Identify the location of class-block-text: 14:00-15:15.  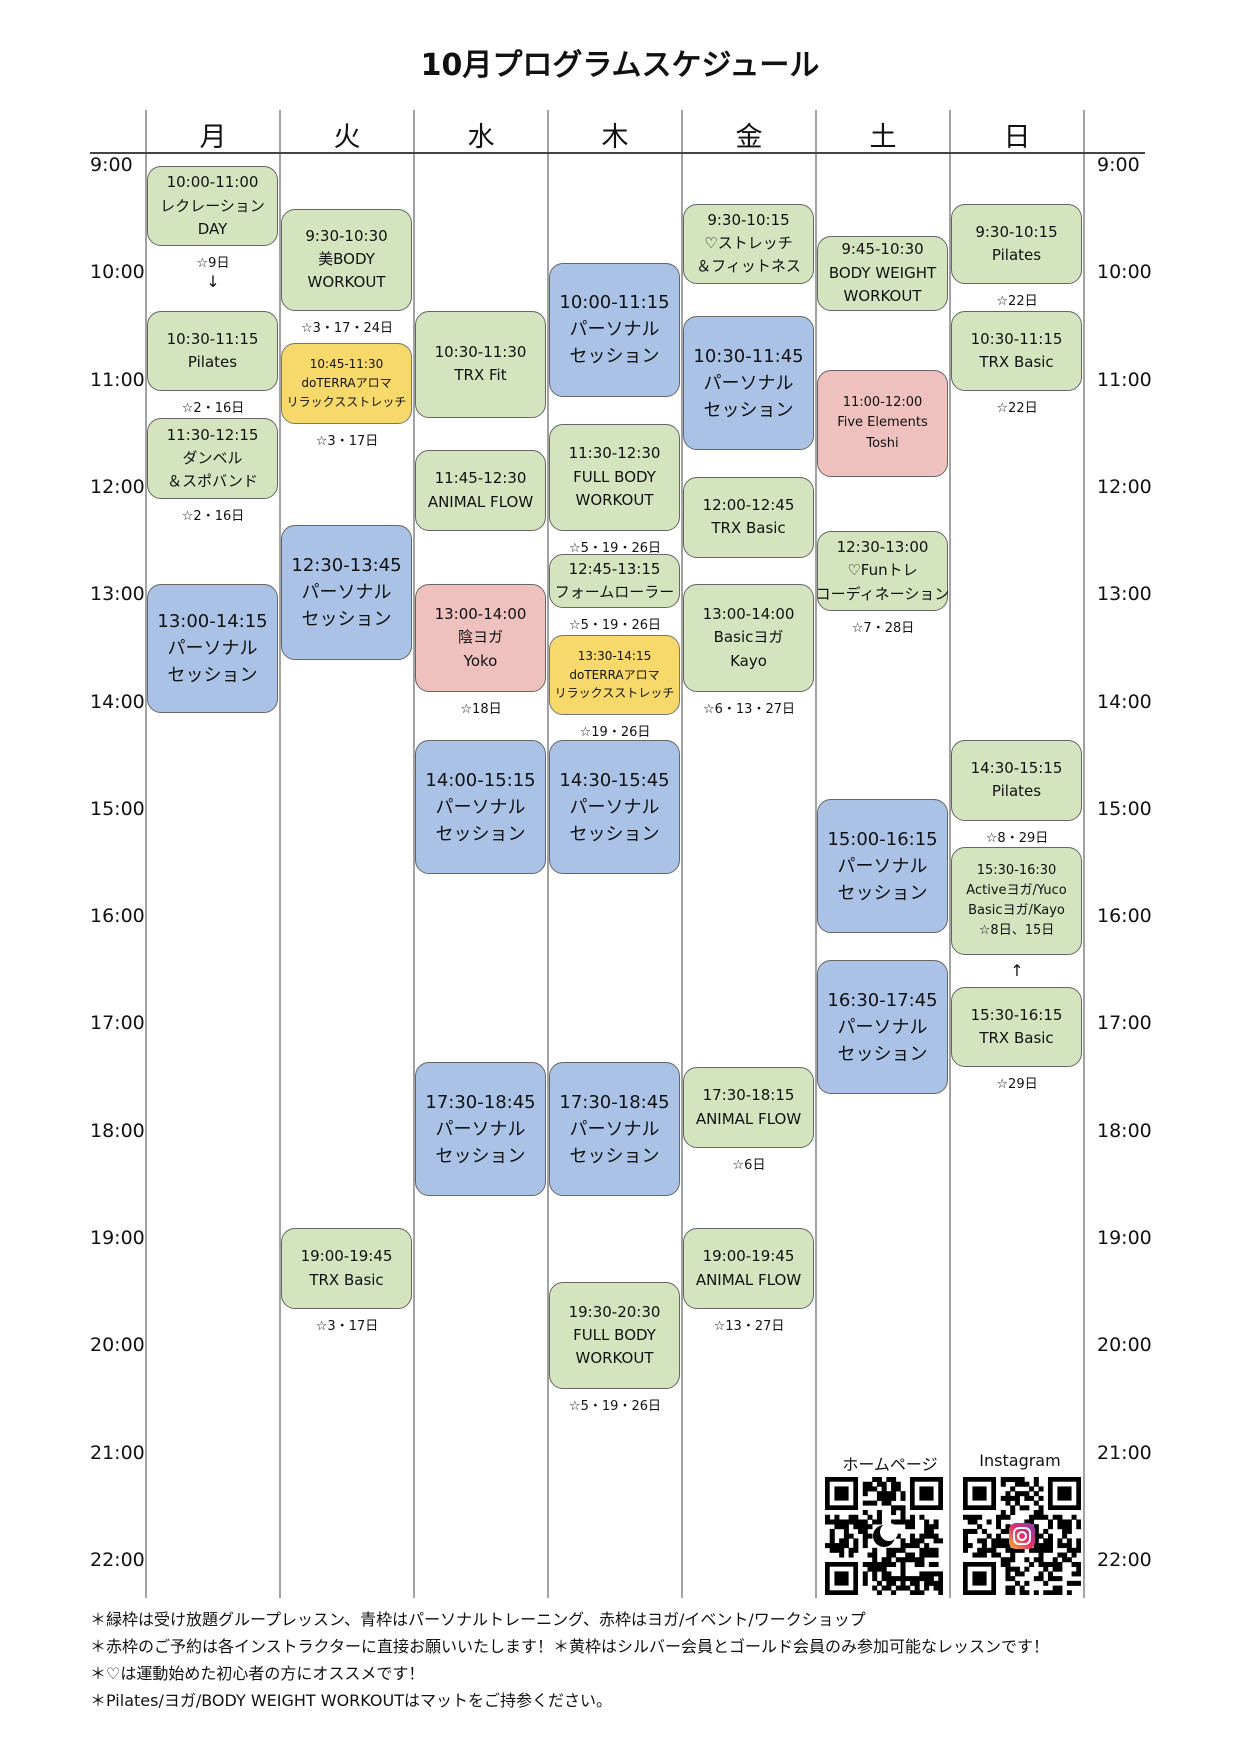
(480, 780).